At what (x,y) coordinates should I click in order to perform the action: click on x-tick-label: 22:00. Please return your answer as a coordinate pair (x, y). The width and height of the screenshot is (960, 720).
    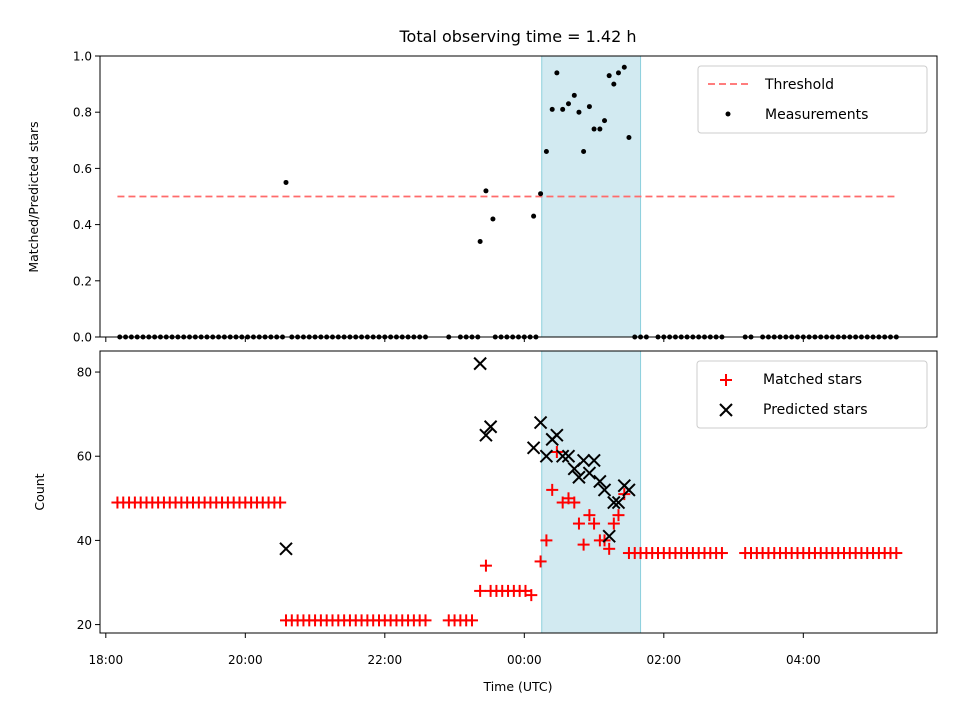
    Looking at the image, I should click on (385, 660).